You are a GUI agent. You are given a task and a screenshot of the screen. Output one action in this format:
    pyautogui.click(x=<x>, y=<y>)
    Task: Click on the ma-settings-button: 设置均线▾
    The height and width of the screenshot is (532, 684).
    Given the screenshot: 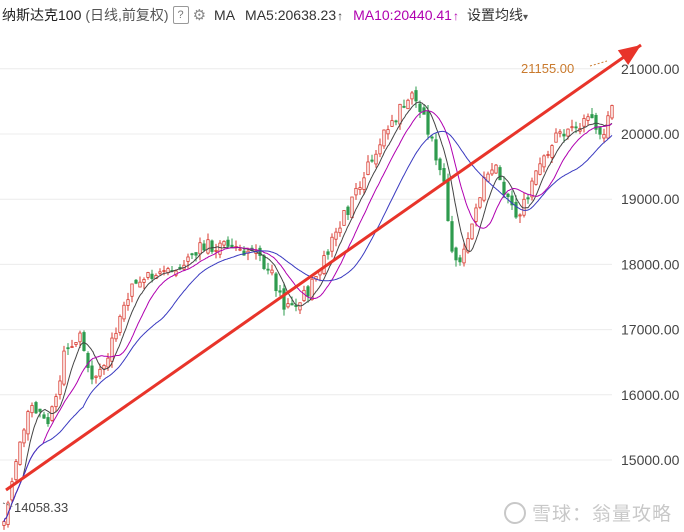 What is the action you would take?
    pyautogui.click(x=497, y=15)
    